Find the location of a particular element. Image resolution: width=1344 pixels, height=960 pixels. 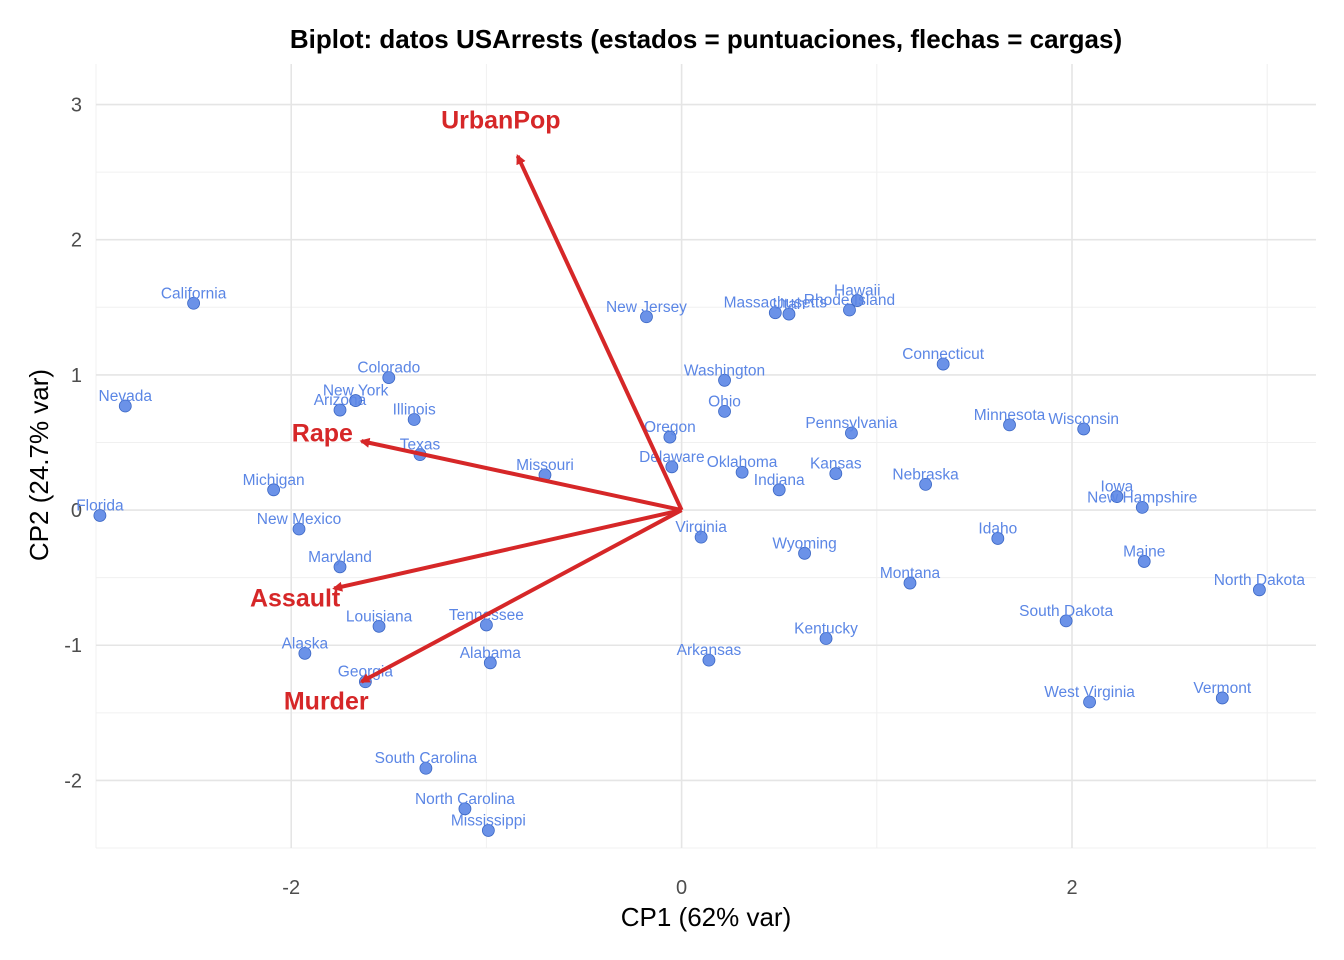

state-label: Rhode Island is located at coordinates (849, 300).